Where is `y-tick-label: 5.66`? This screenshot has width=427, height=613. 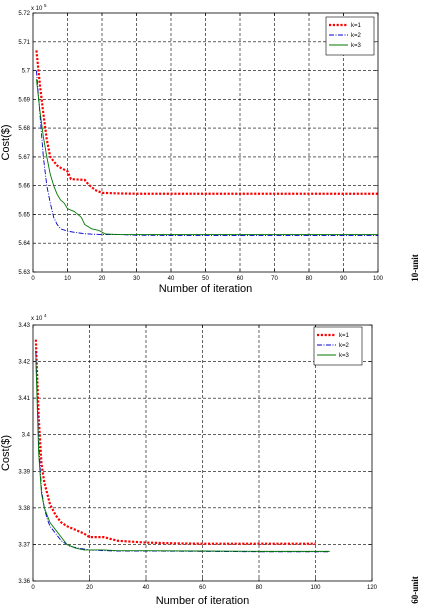 y-tick-label: 5.66 is located at coordinates (24, 187).